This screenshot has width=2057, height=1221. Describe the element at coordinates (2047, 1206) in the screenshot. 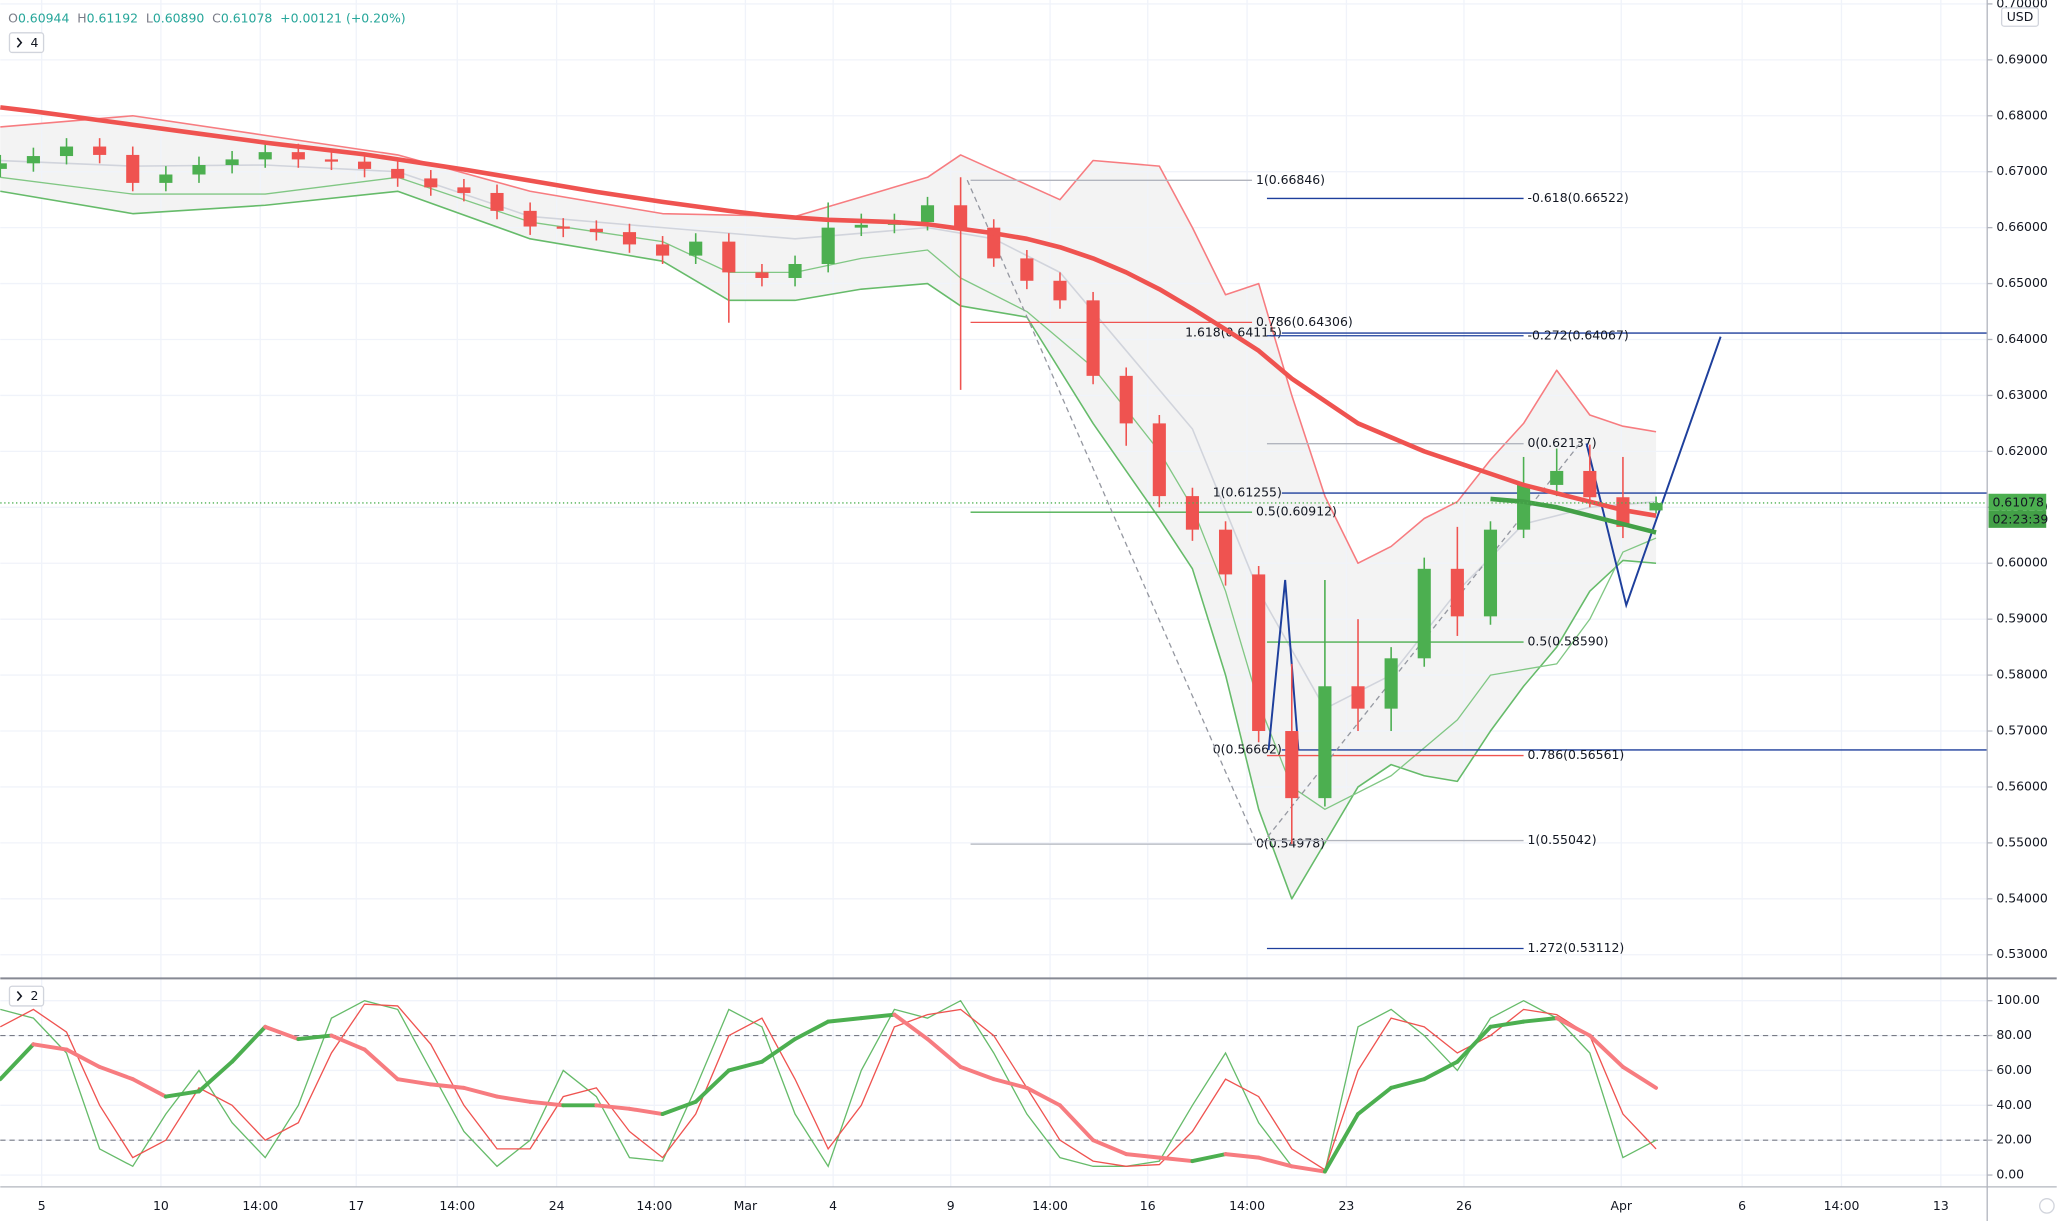

I see `auto-scale-button` at that location.